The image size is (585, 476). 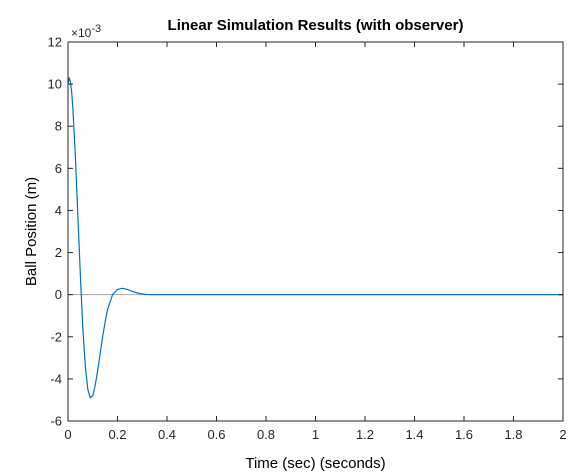 I want to click on y-tick-label: 2, so click(x=58, y=252).